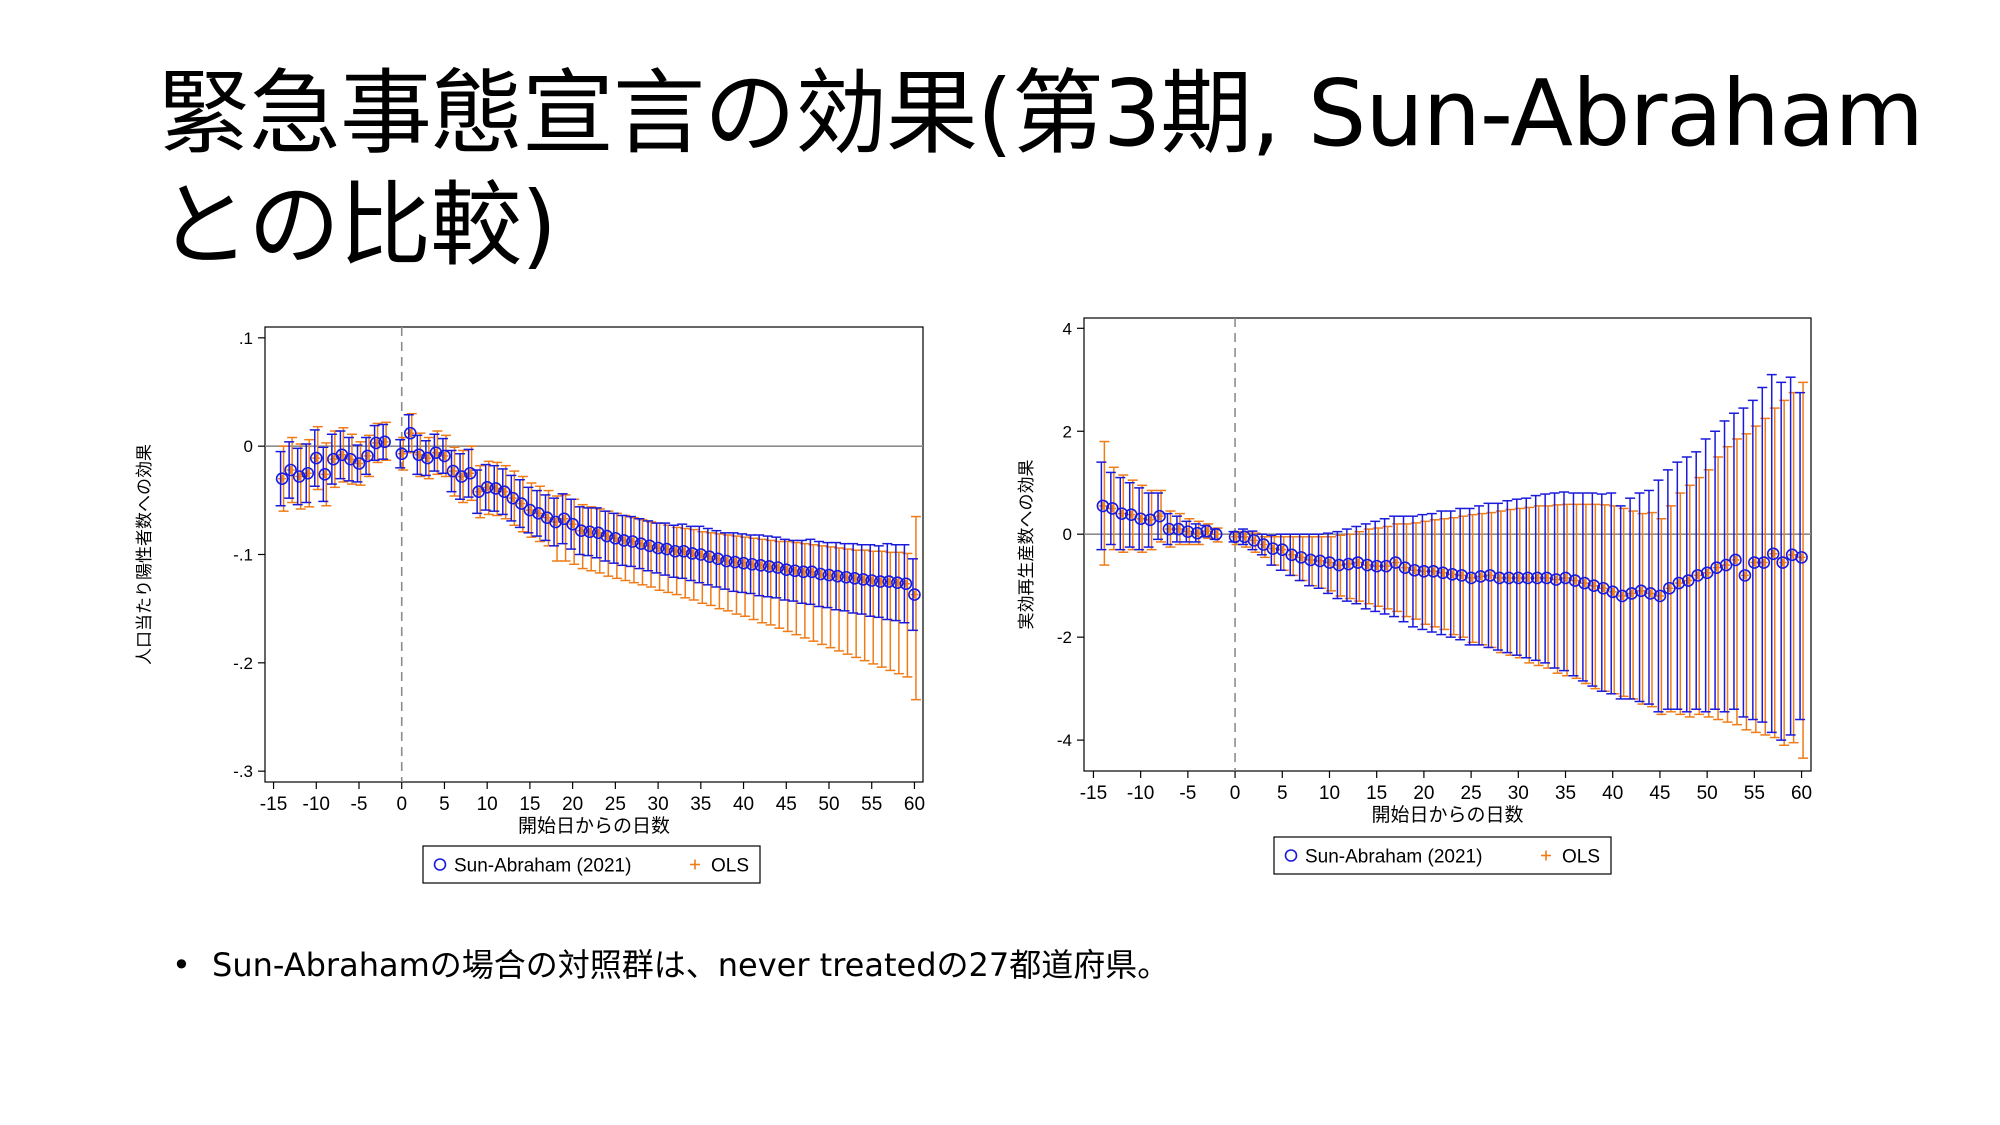 The height and width of the screenshot is (1125, 2000). Describe the element at coordinates (1442, 855) in the screenshot. I see `legend: Sun-Abraham (2021) OLS` at that location.